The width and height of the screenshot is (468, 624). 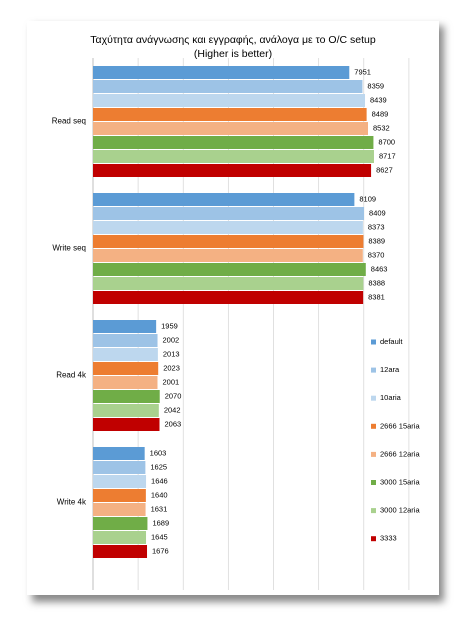 What do you see at coordinates (169, 325) in the screenshot?
I see `data-label: 1959` at bounding box center [169, 325].